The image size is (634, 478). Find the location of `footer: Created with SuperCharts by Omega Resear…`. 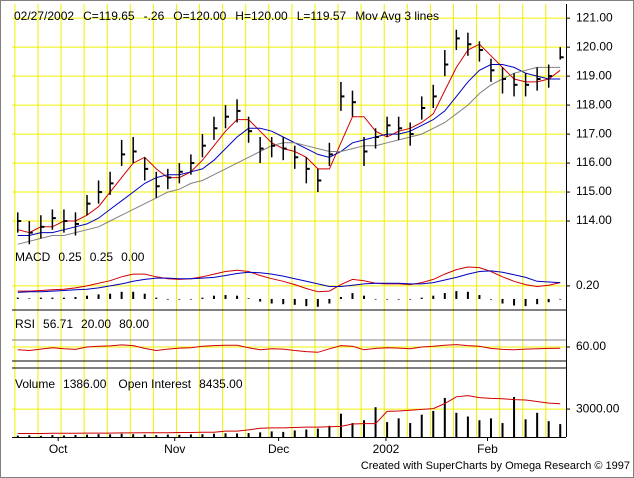

footer: Created with SuperCharts by Omega Resear… is located at coordinates (495, 466).